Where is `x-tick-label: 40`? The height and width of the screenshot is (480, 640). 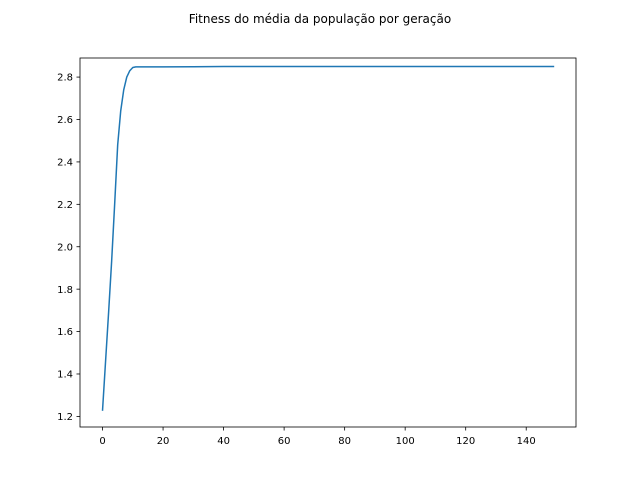 x-tick-label: 40 is located at coordinates (223, 441).